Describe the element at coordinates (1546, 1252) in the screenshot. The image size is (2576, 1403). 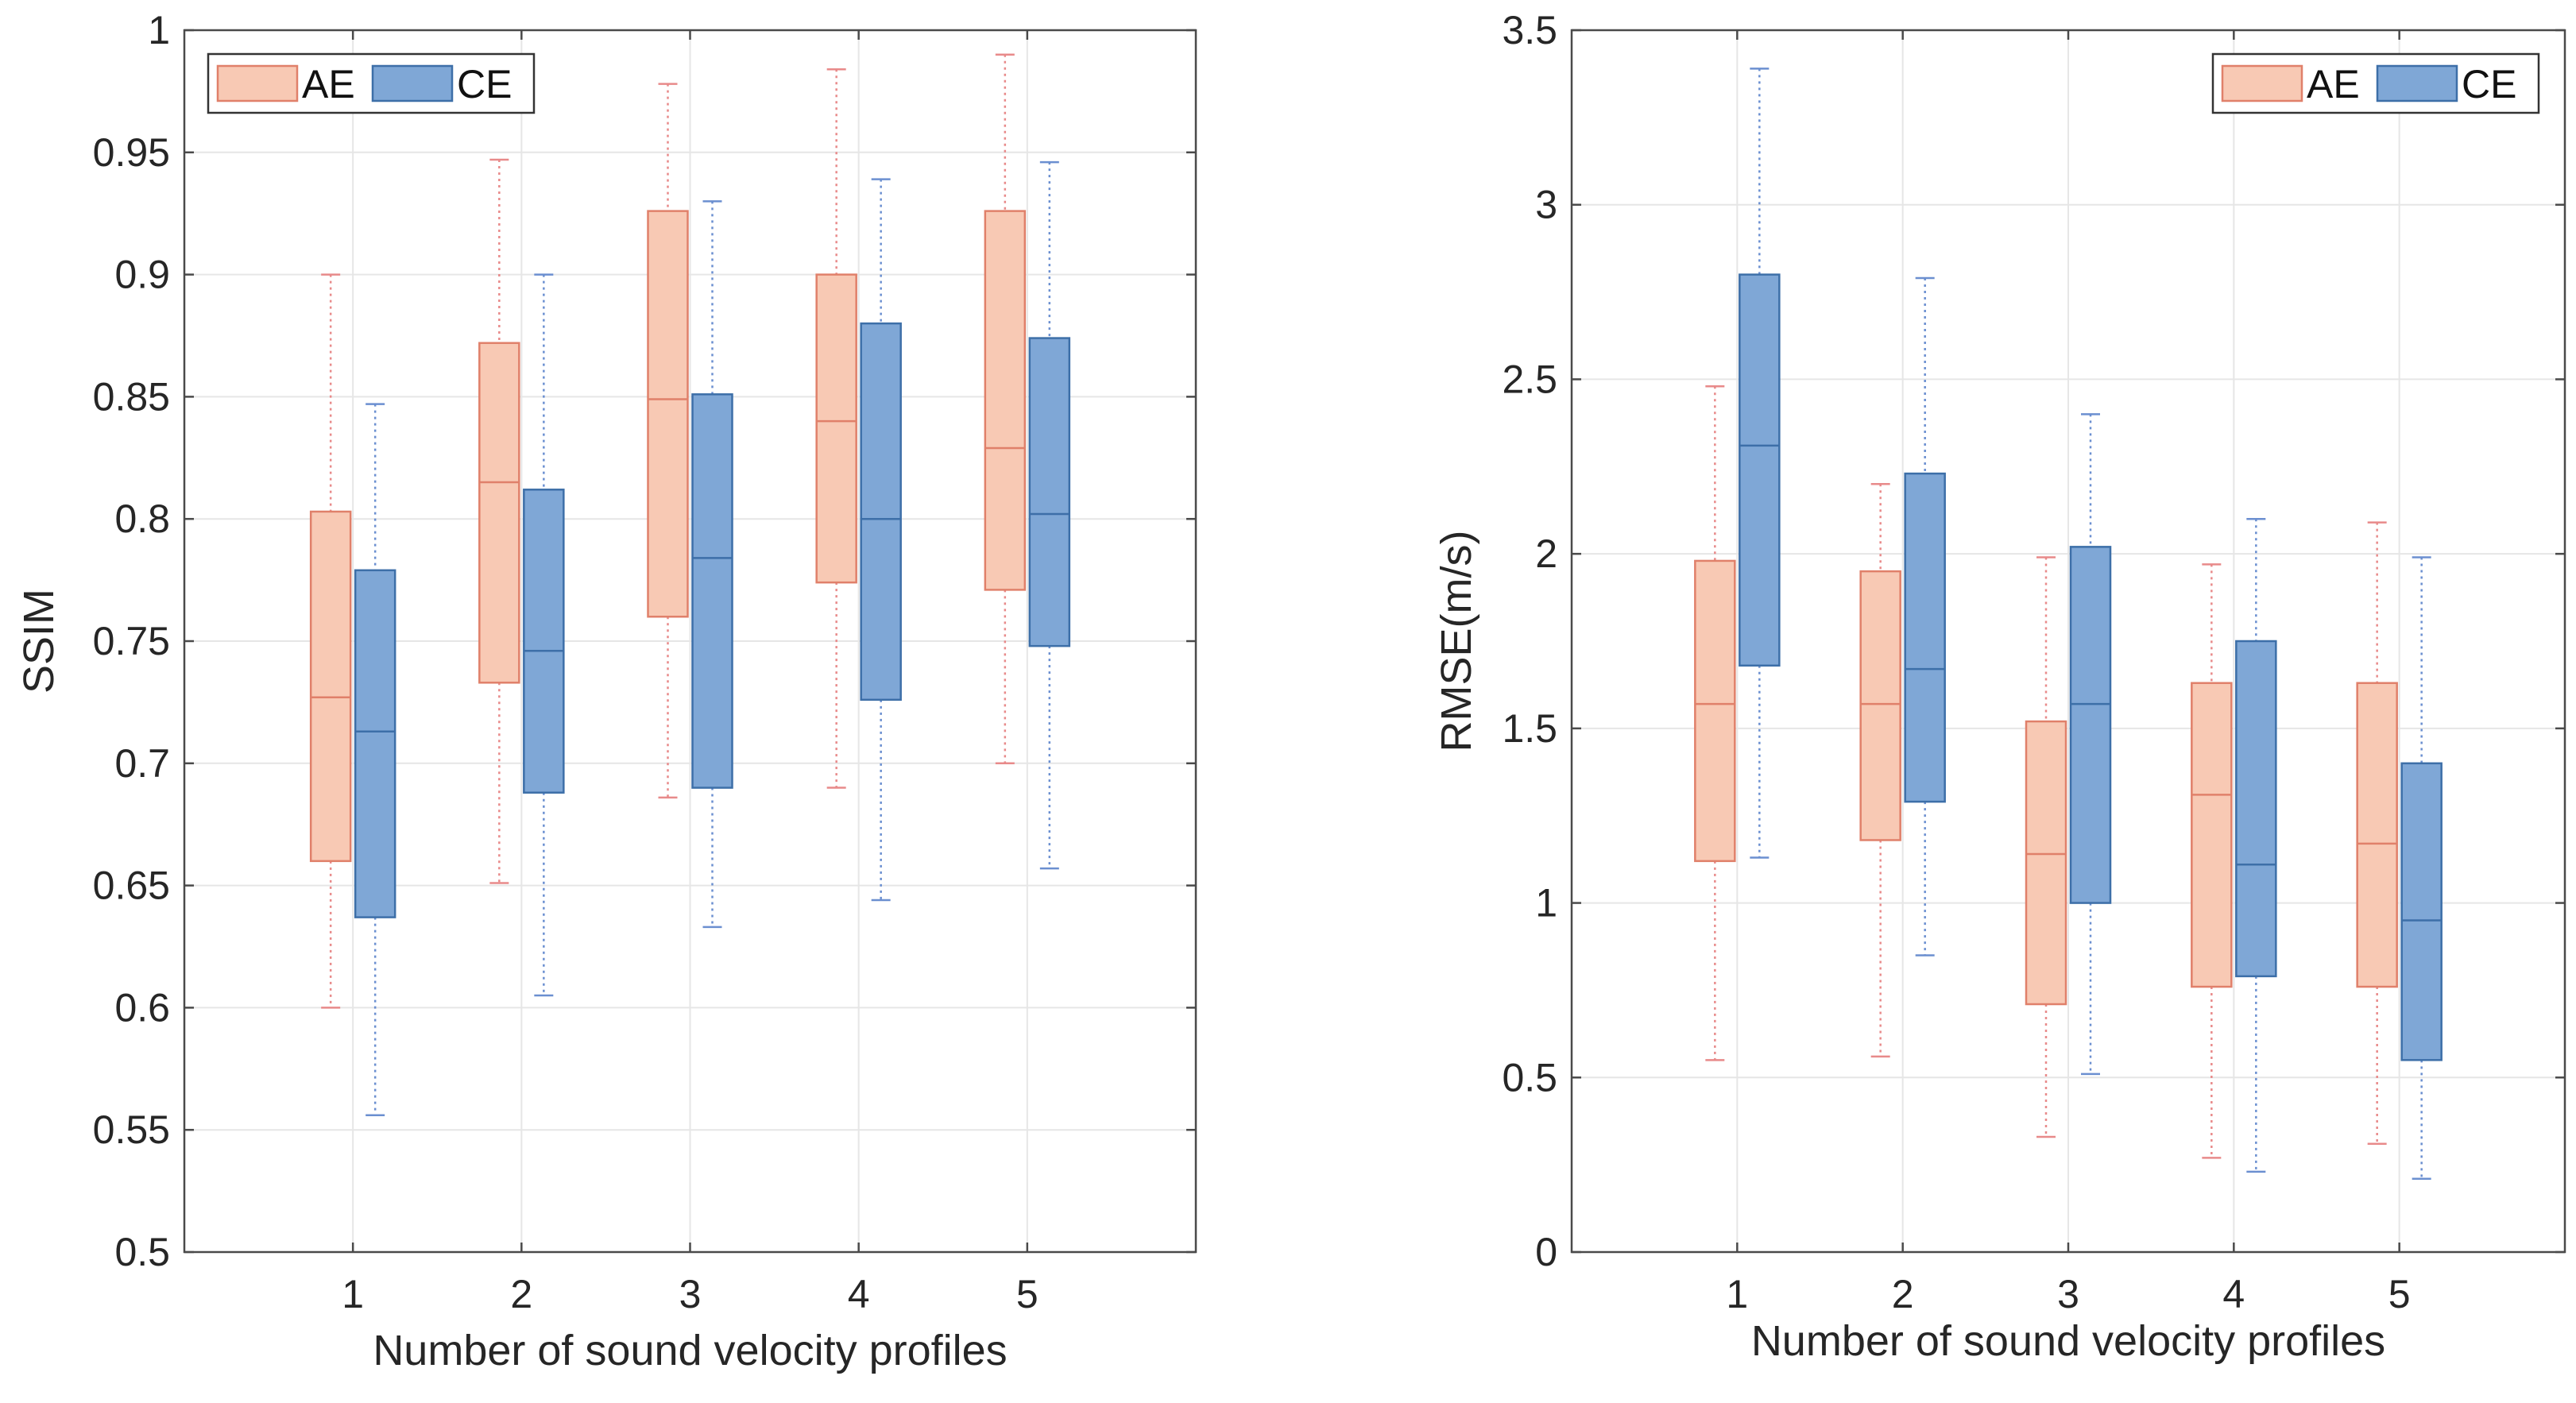
I see `y-tick-label: 0` at that location.